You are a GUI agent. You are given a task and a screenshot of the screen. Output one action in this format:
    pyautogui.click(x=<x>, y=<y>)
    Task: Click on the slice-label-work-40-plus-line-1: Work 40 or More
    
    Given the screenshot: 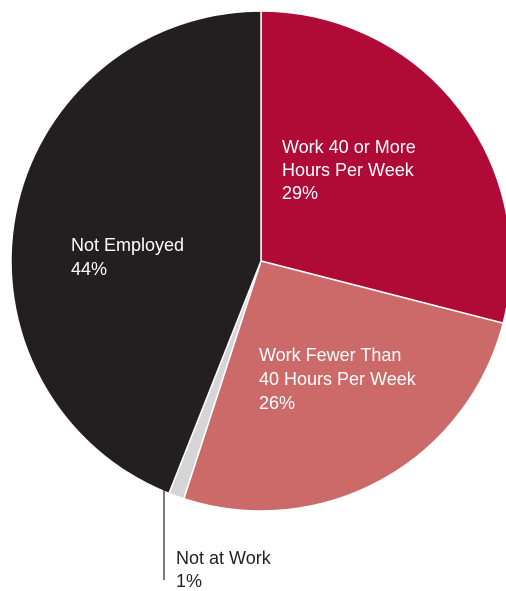 What is the action you would take?
    pyautogui.click(x=349, y=147)
    